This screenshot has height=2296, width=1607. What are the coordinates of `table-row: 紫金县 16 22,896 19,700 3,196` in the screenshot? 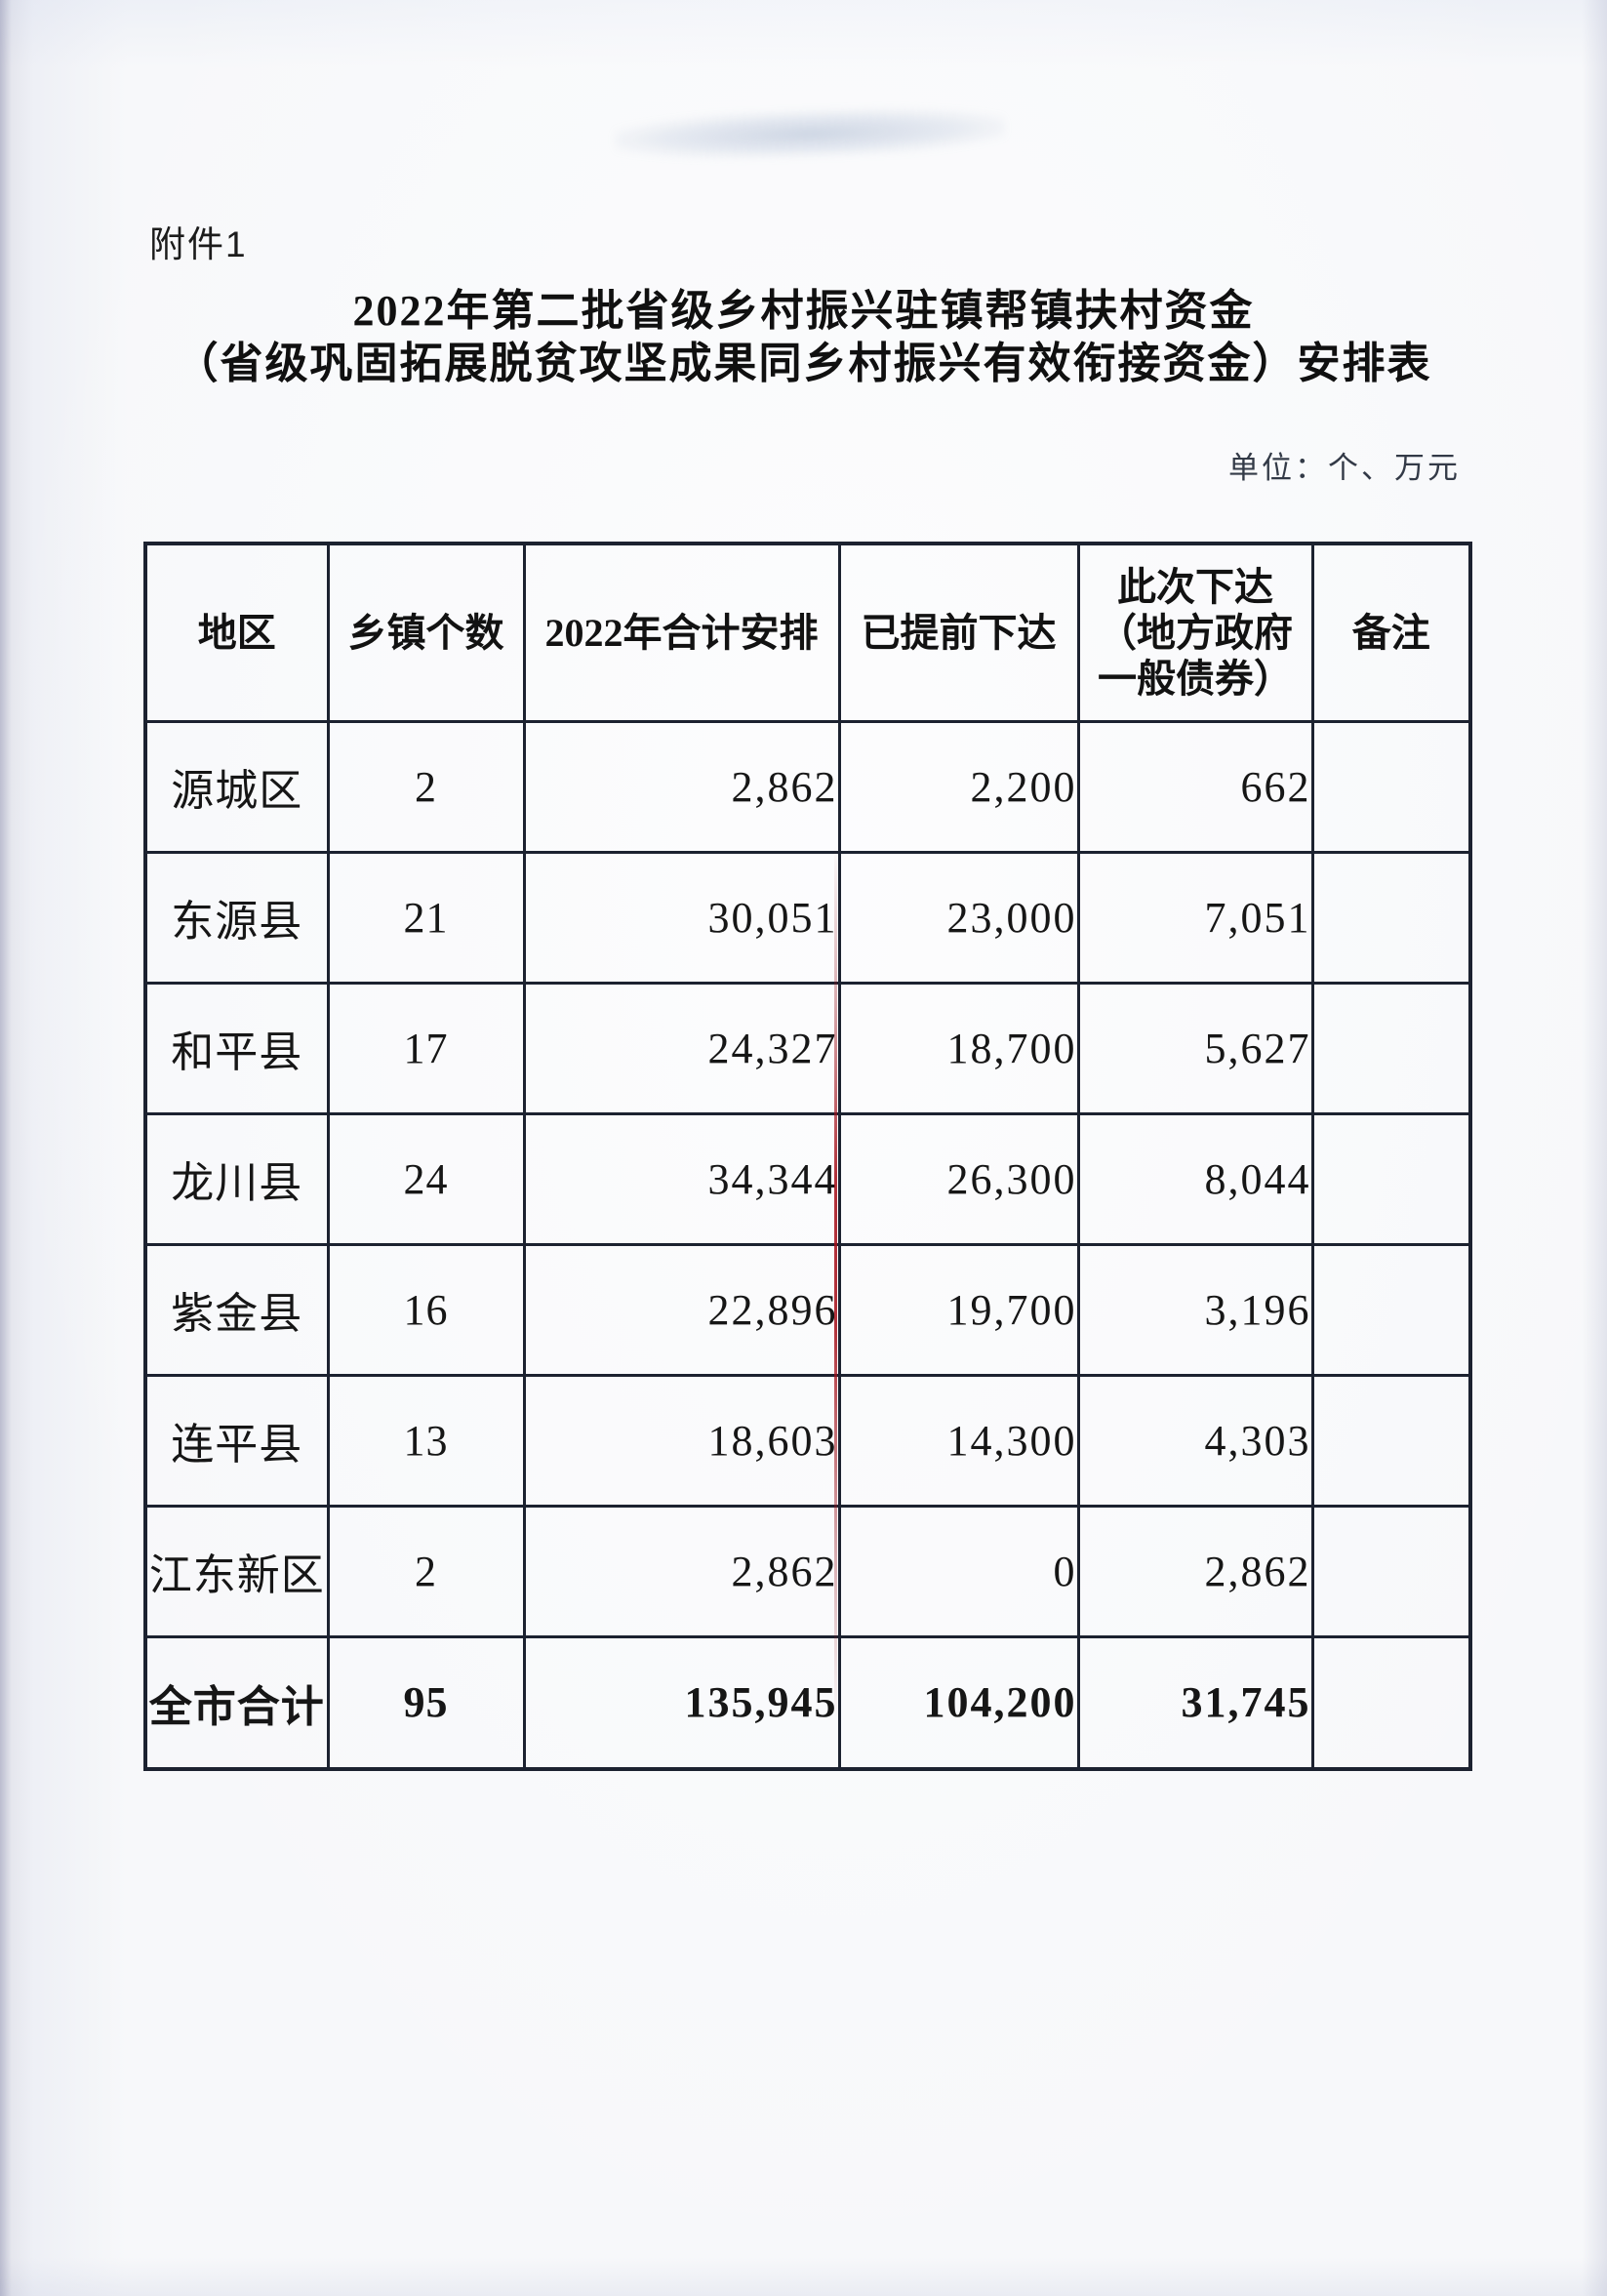 It's located at (807, 1310).